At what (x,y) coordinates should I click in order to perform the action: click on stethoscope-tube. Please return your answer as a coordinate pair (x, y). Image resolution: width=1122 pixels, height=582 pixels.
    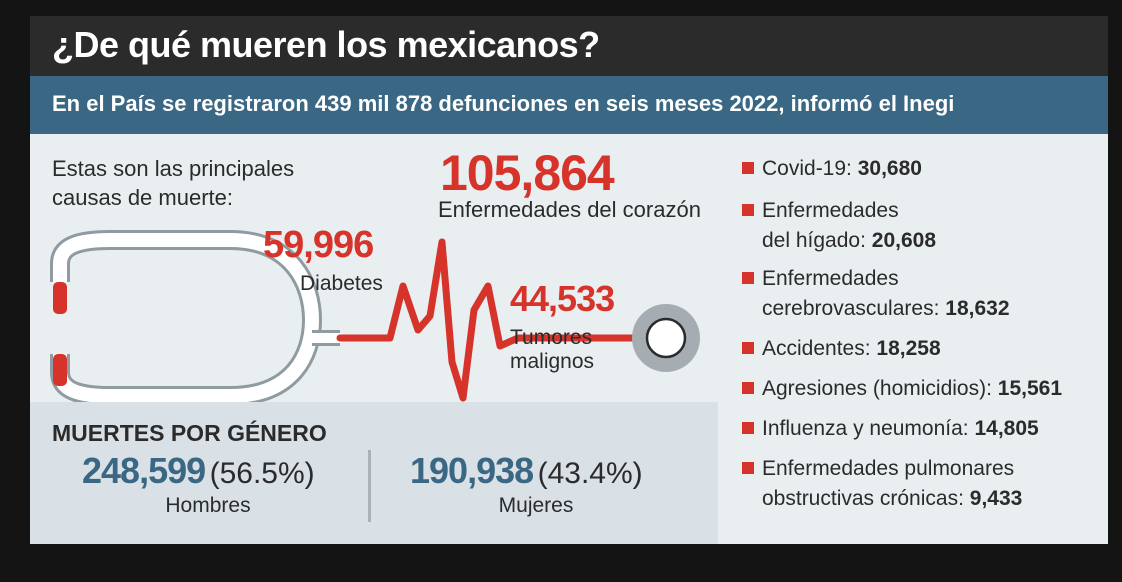
    Looking at the image, I should click on (186, 317).